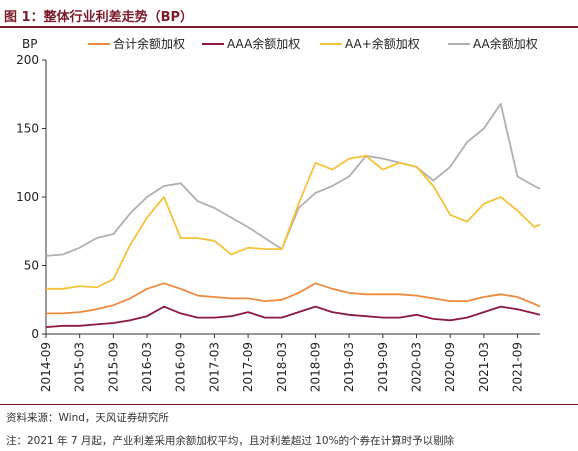  What do you see at coordinates (289, 15) in the screenshot?
I see `figure-title: 图 1：整体行业利差走势（BP）` at bounding box center [289, 15].